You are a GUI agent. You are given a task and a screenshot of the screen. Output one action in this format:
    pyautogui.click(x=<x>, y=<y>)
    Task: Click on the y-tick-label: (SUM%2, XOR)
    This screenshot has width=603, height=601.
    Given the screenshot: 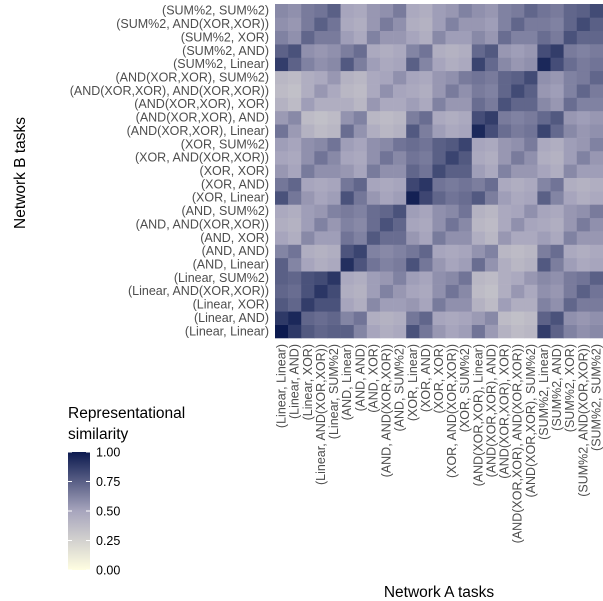 What is the action you would take?
    pyautogui.click(x=225, y=37)
    